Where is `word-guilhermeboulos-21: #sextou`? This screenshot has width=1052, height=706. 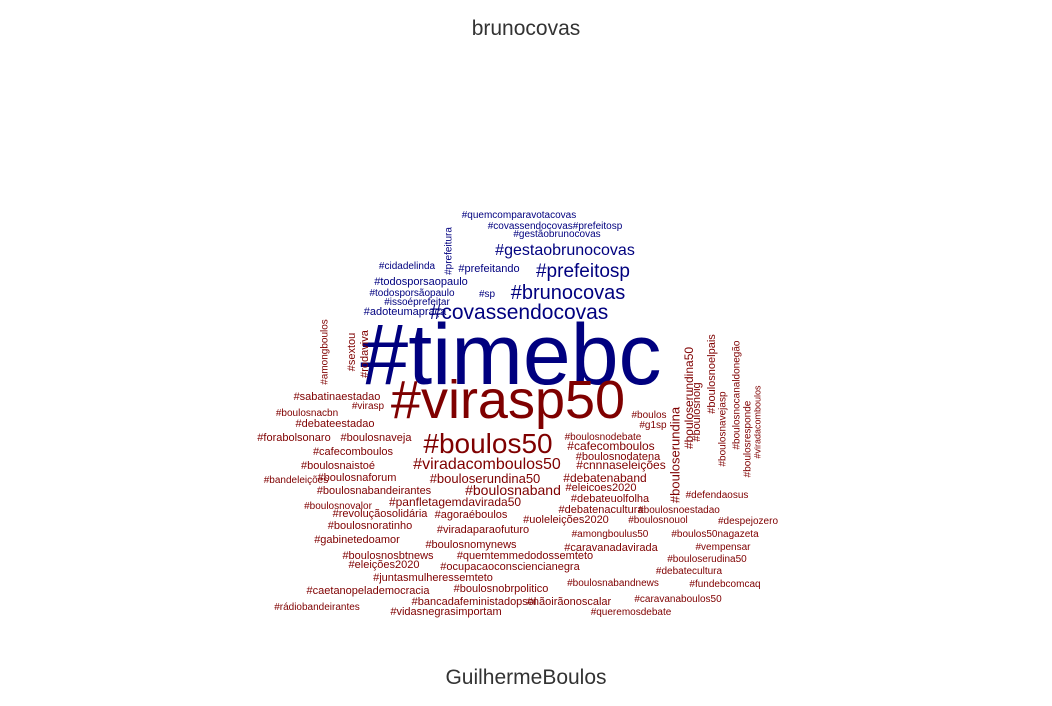 word-guilhermeboulos-21: #sextou is located at coordinates (352, 352).